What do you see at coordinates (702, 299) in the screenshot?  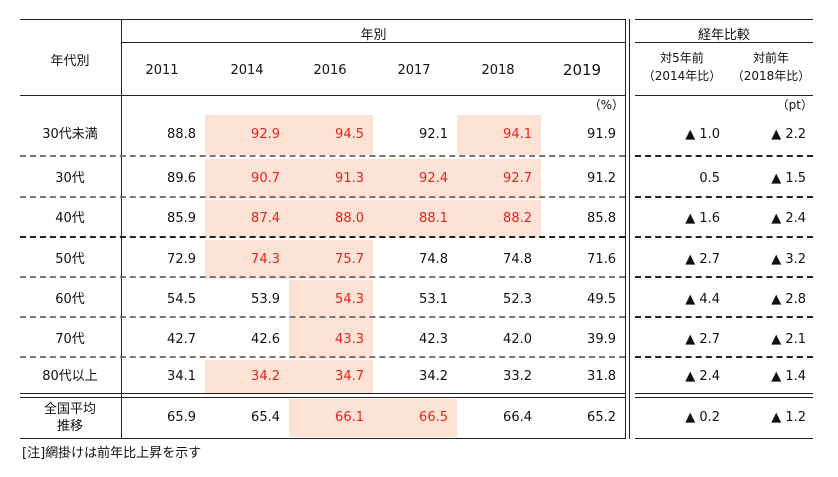 I see `comparison-5yr-cell: ▲ 4.4` at bounding box center [702, 299].